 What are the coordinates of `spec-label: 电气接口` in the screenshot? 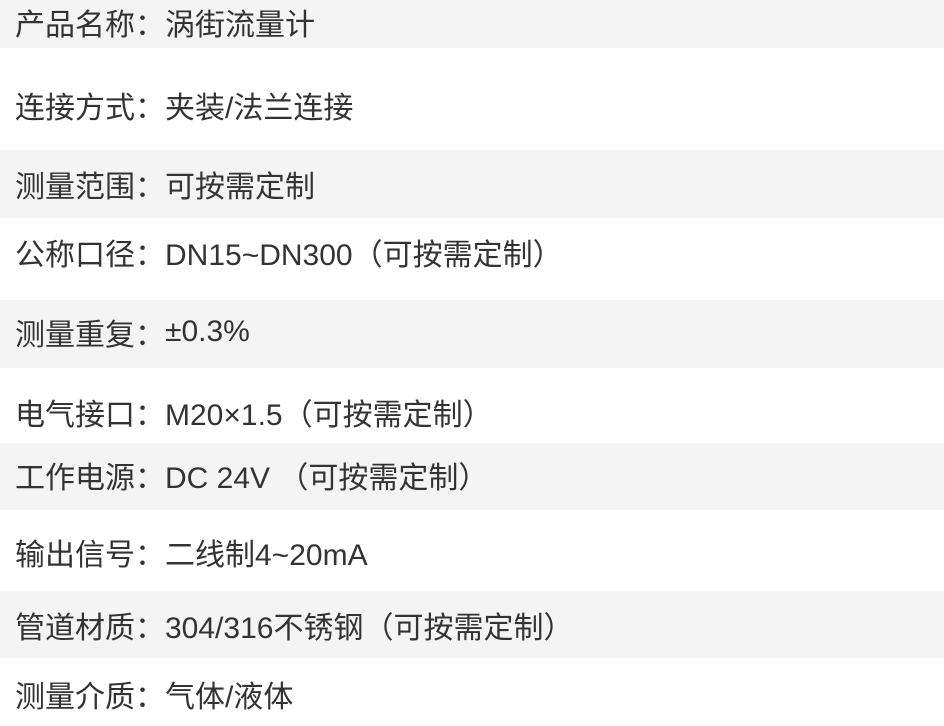 It's located at (75, 415).